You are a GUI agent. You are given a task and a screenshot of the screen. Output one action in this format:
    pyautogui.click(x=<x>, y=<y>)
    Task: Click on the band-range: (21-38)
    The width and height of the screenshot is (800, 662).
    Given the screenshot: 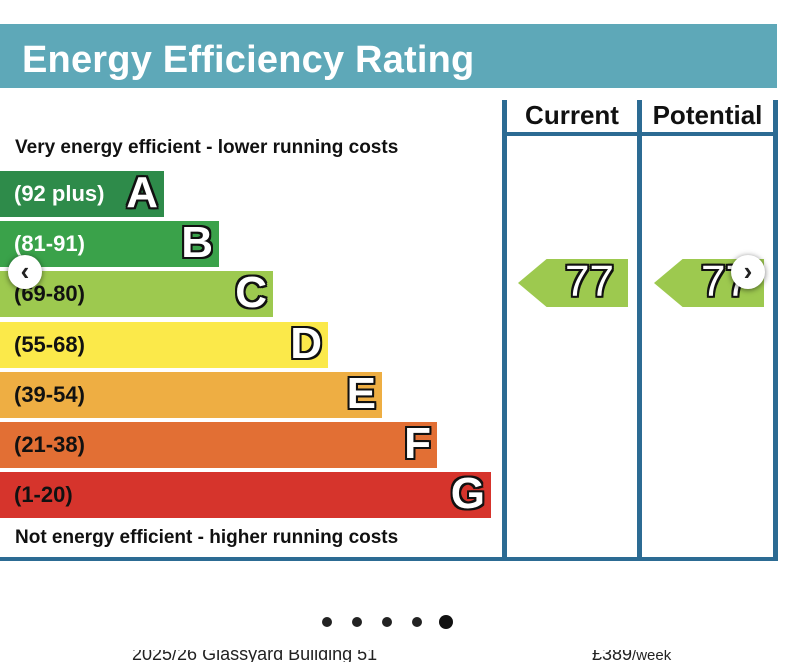 What is the action you would take?
    pyautogui.click(x=49, y=444)
    